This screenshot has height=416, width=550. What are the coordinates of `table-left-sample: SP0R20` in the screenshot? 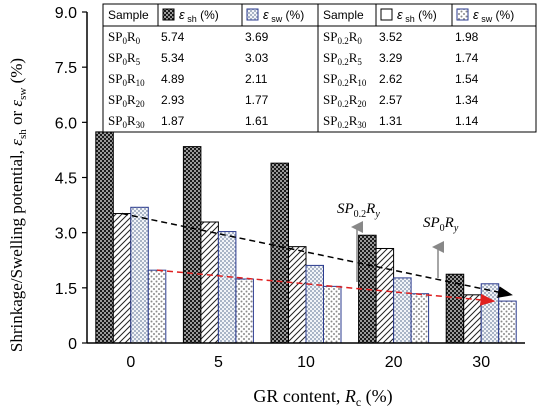 It's located at (126, 100).